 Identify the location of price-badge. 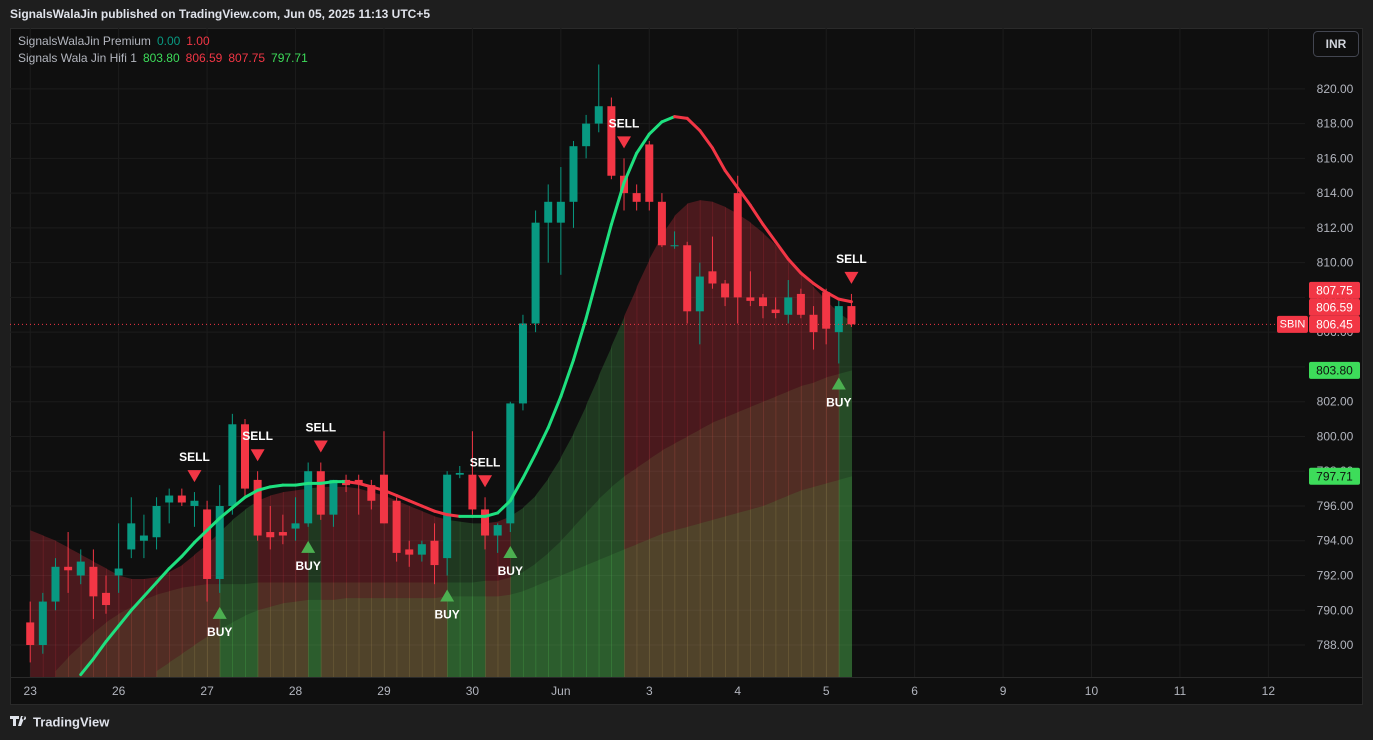
(1334, 324).